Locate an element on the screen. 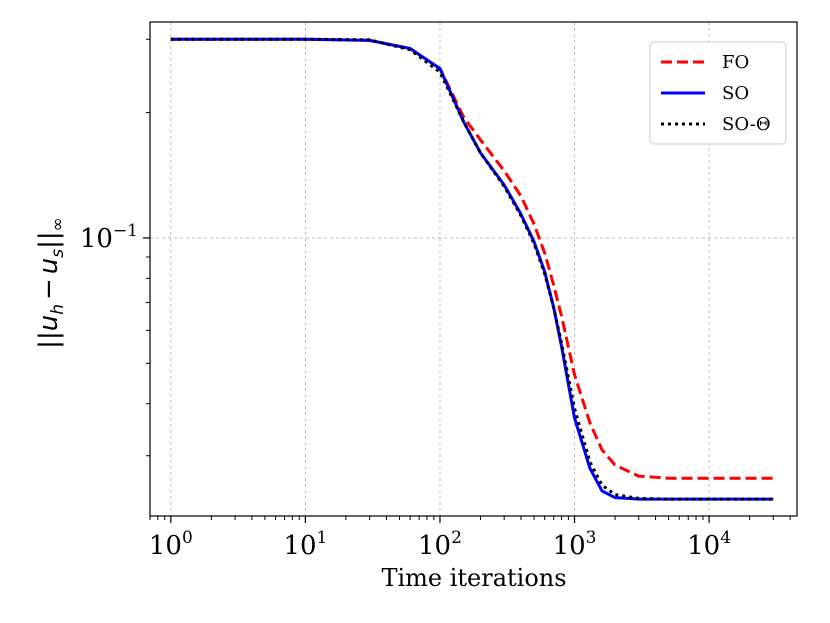  svg-text: ||uh−us||∞ is located at coordinates (51, 283).